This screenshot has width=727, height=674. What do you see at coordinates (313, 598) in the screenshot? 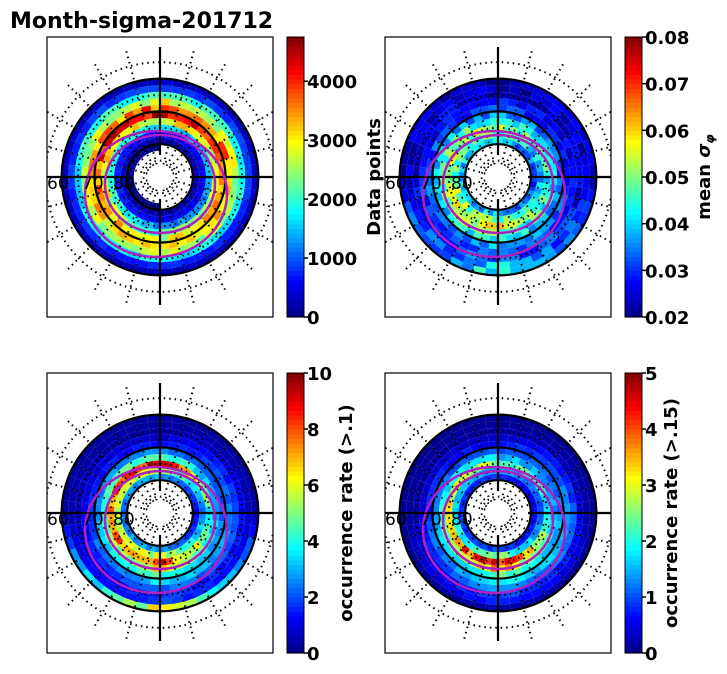
I see `colorbar-tick-label: 2` at bounding box center [313, 598].